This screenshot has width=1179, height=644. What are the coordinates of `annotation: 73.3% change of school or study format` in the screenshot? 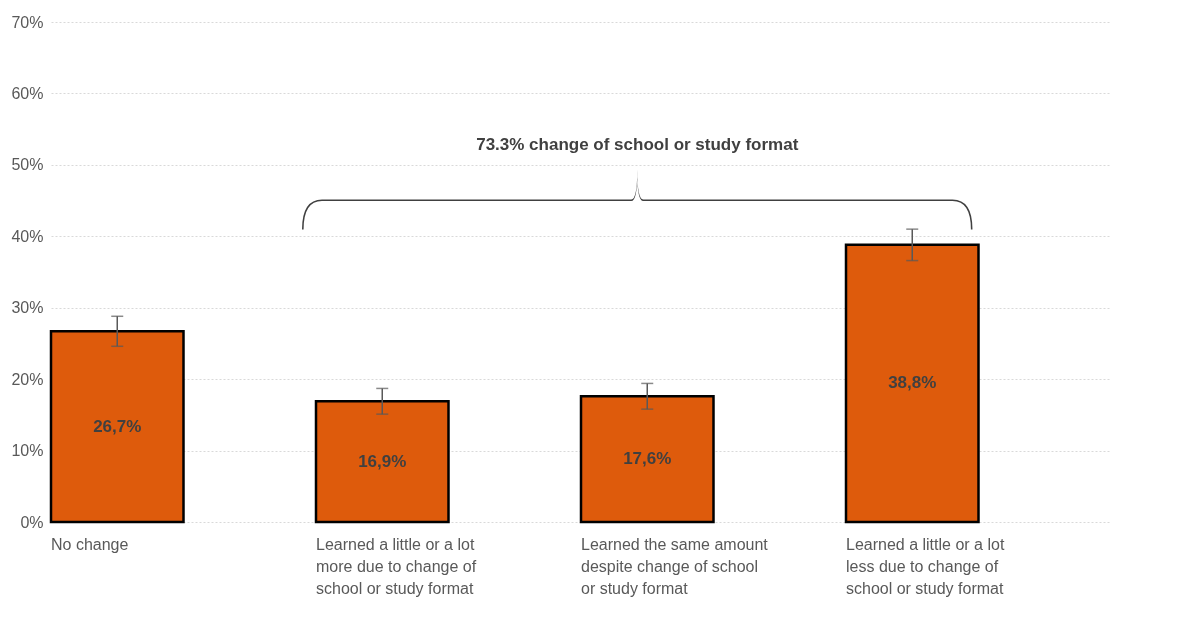 It's located at (637, 144).